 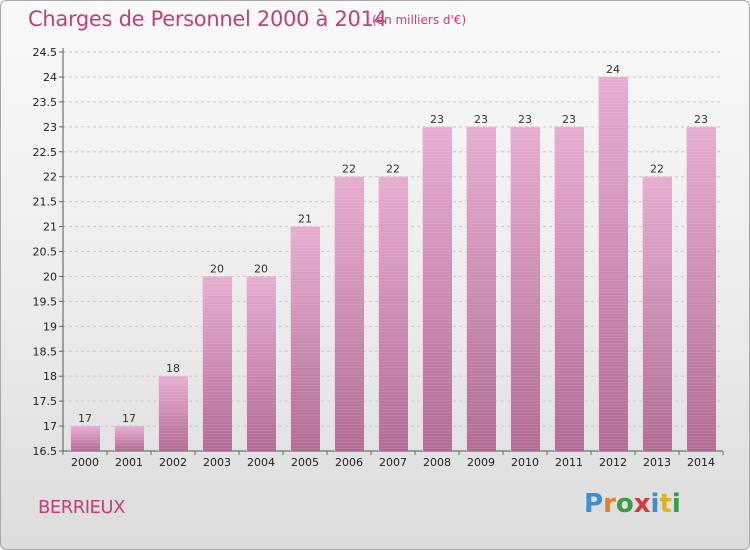 What do you see at coordinates (50, 376) in the screenshot?
I see `y-tick-label: 18` at bounding box center [50, 376].